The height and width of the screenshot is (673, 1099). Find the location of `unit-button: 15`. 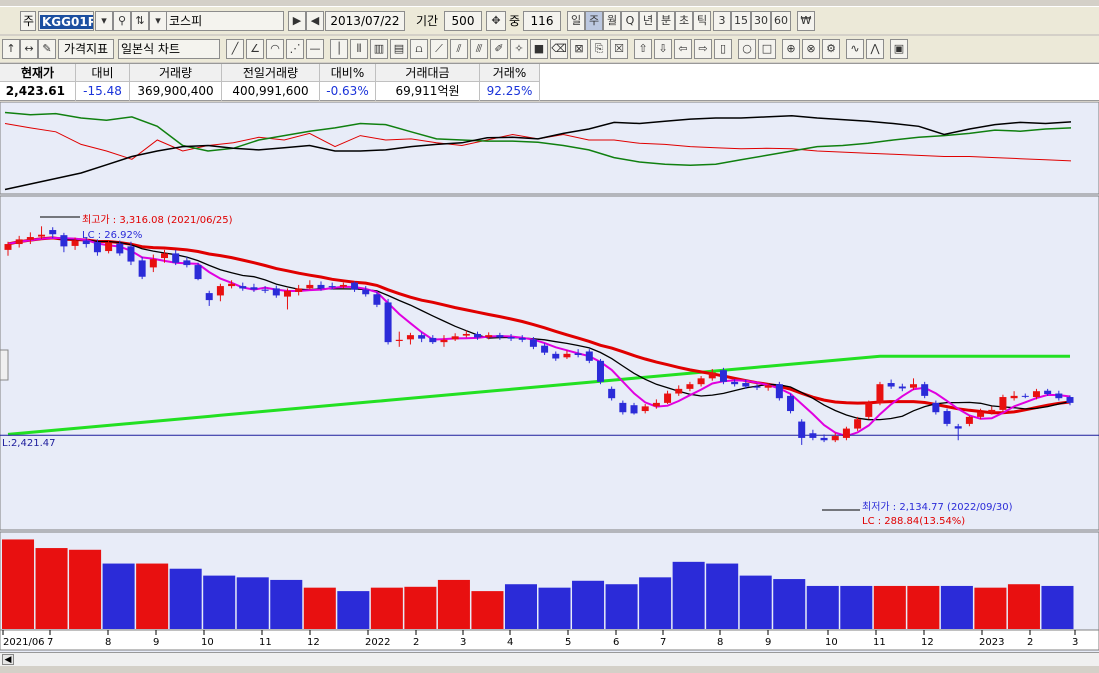

unit-button: 15 is located at coordinates (741, 21).